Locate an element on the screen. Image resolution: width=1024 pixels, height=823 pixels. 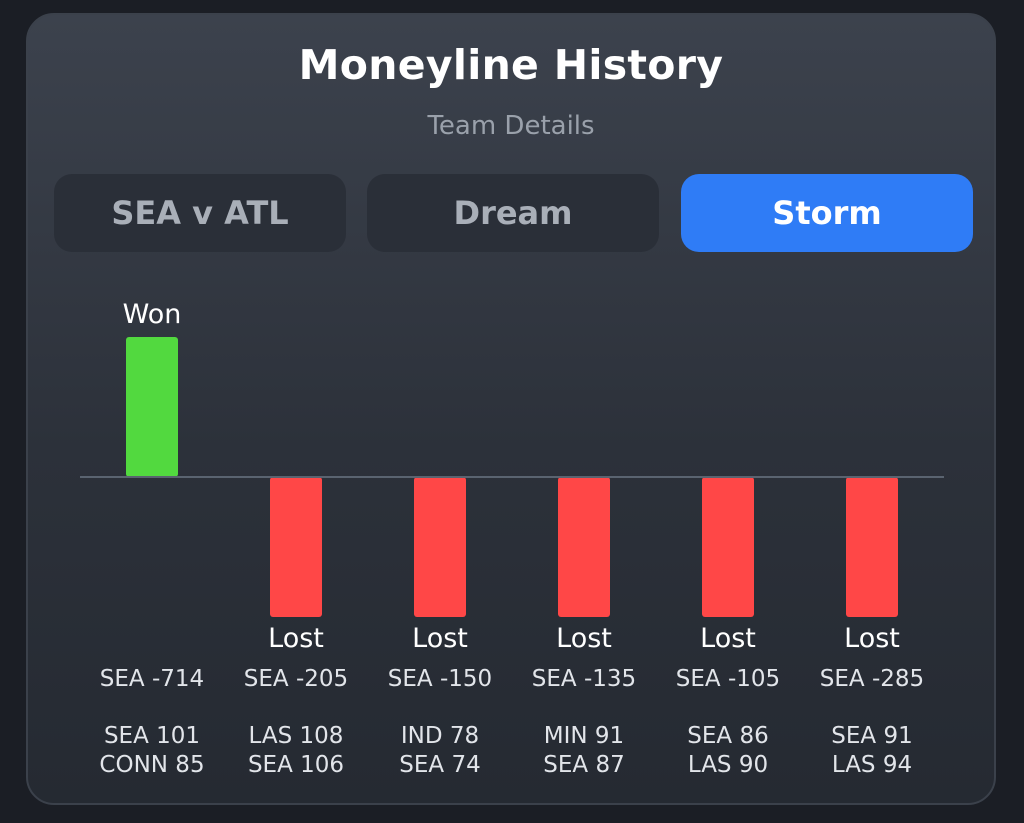
tab-storm: Storm is located at coordinates (827, 213).